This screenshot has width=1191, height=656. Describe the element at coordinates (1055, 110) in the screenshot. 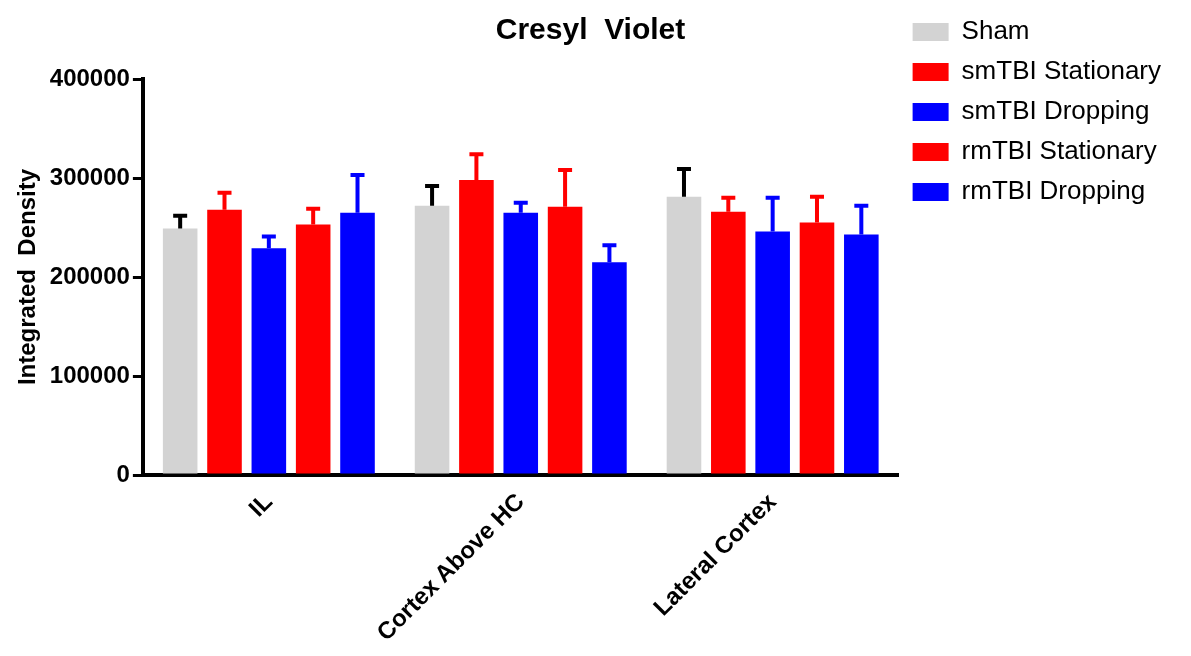

I see `legend-label: smTBI Dropping` at that location.